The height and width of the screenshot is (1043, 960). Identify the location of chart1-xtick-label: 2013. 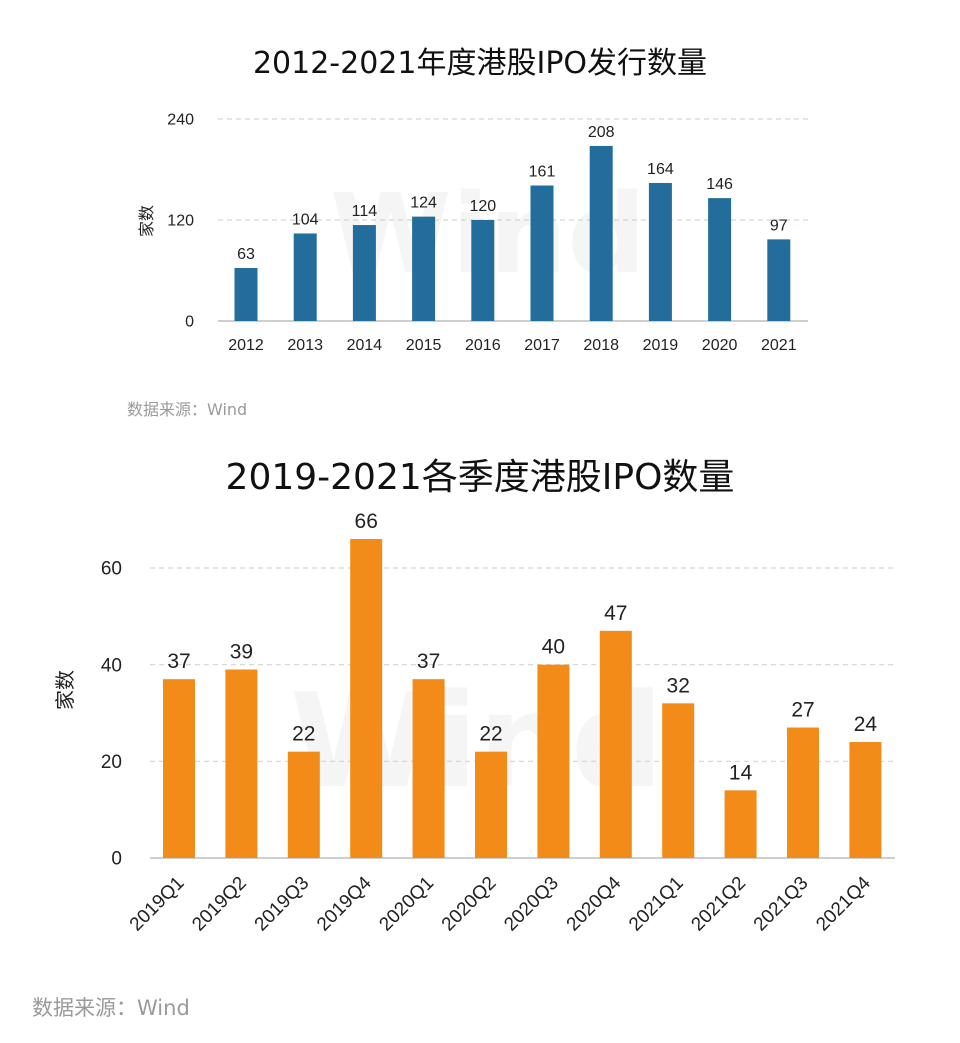
(305, 345).